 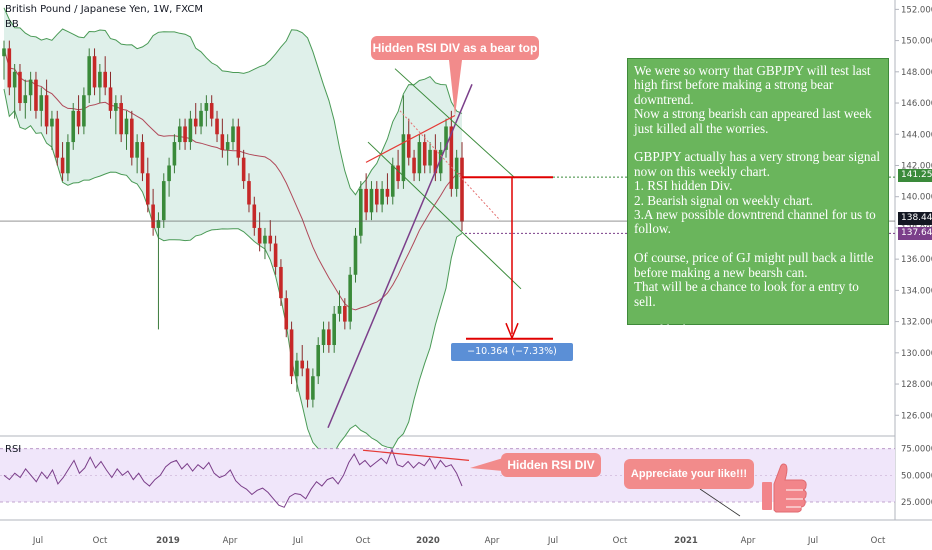 What do you see at coordinates (416, 455) in the screenshot?
I see `rsi-divergence-line` at bounding box center [416, 455].